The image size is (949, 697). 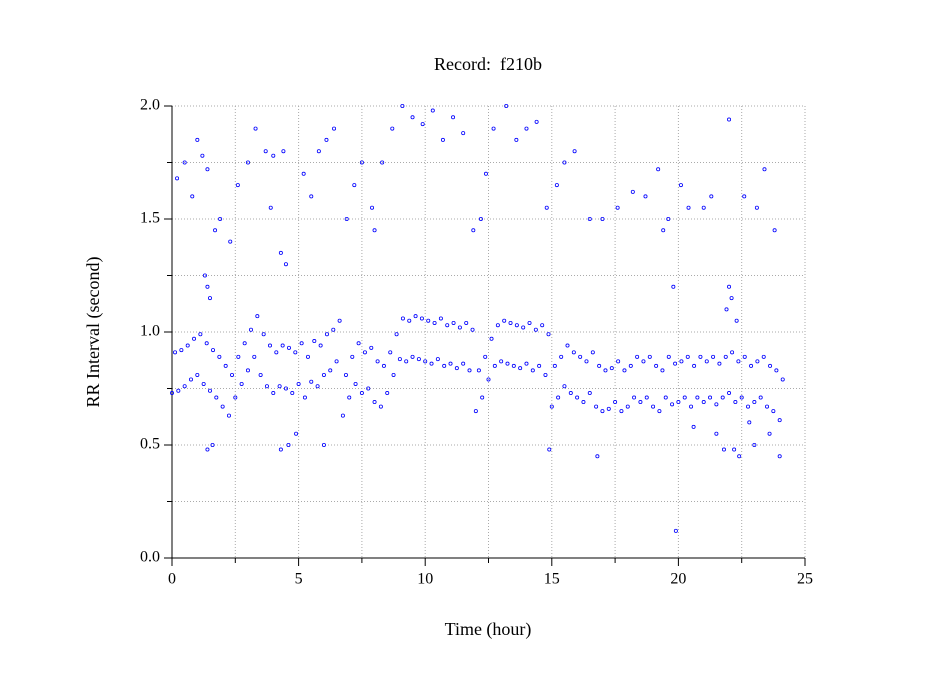 What do you see at coordinates (150, 331) in the screenshot?
I see `y-tick-label: 1.0` at bounding box center [150, 331].